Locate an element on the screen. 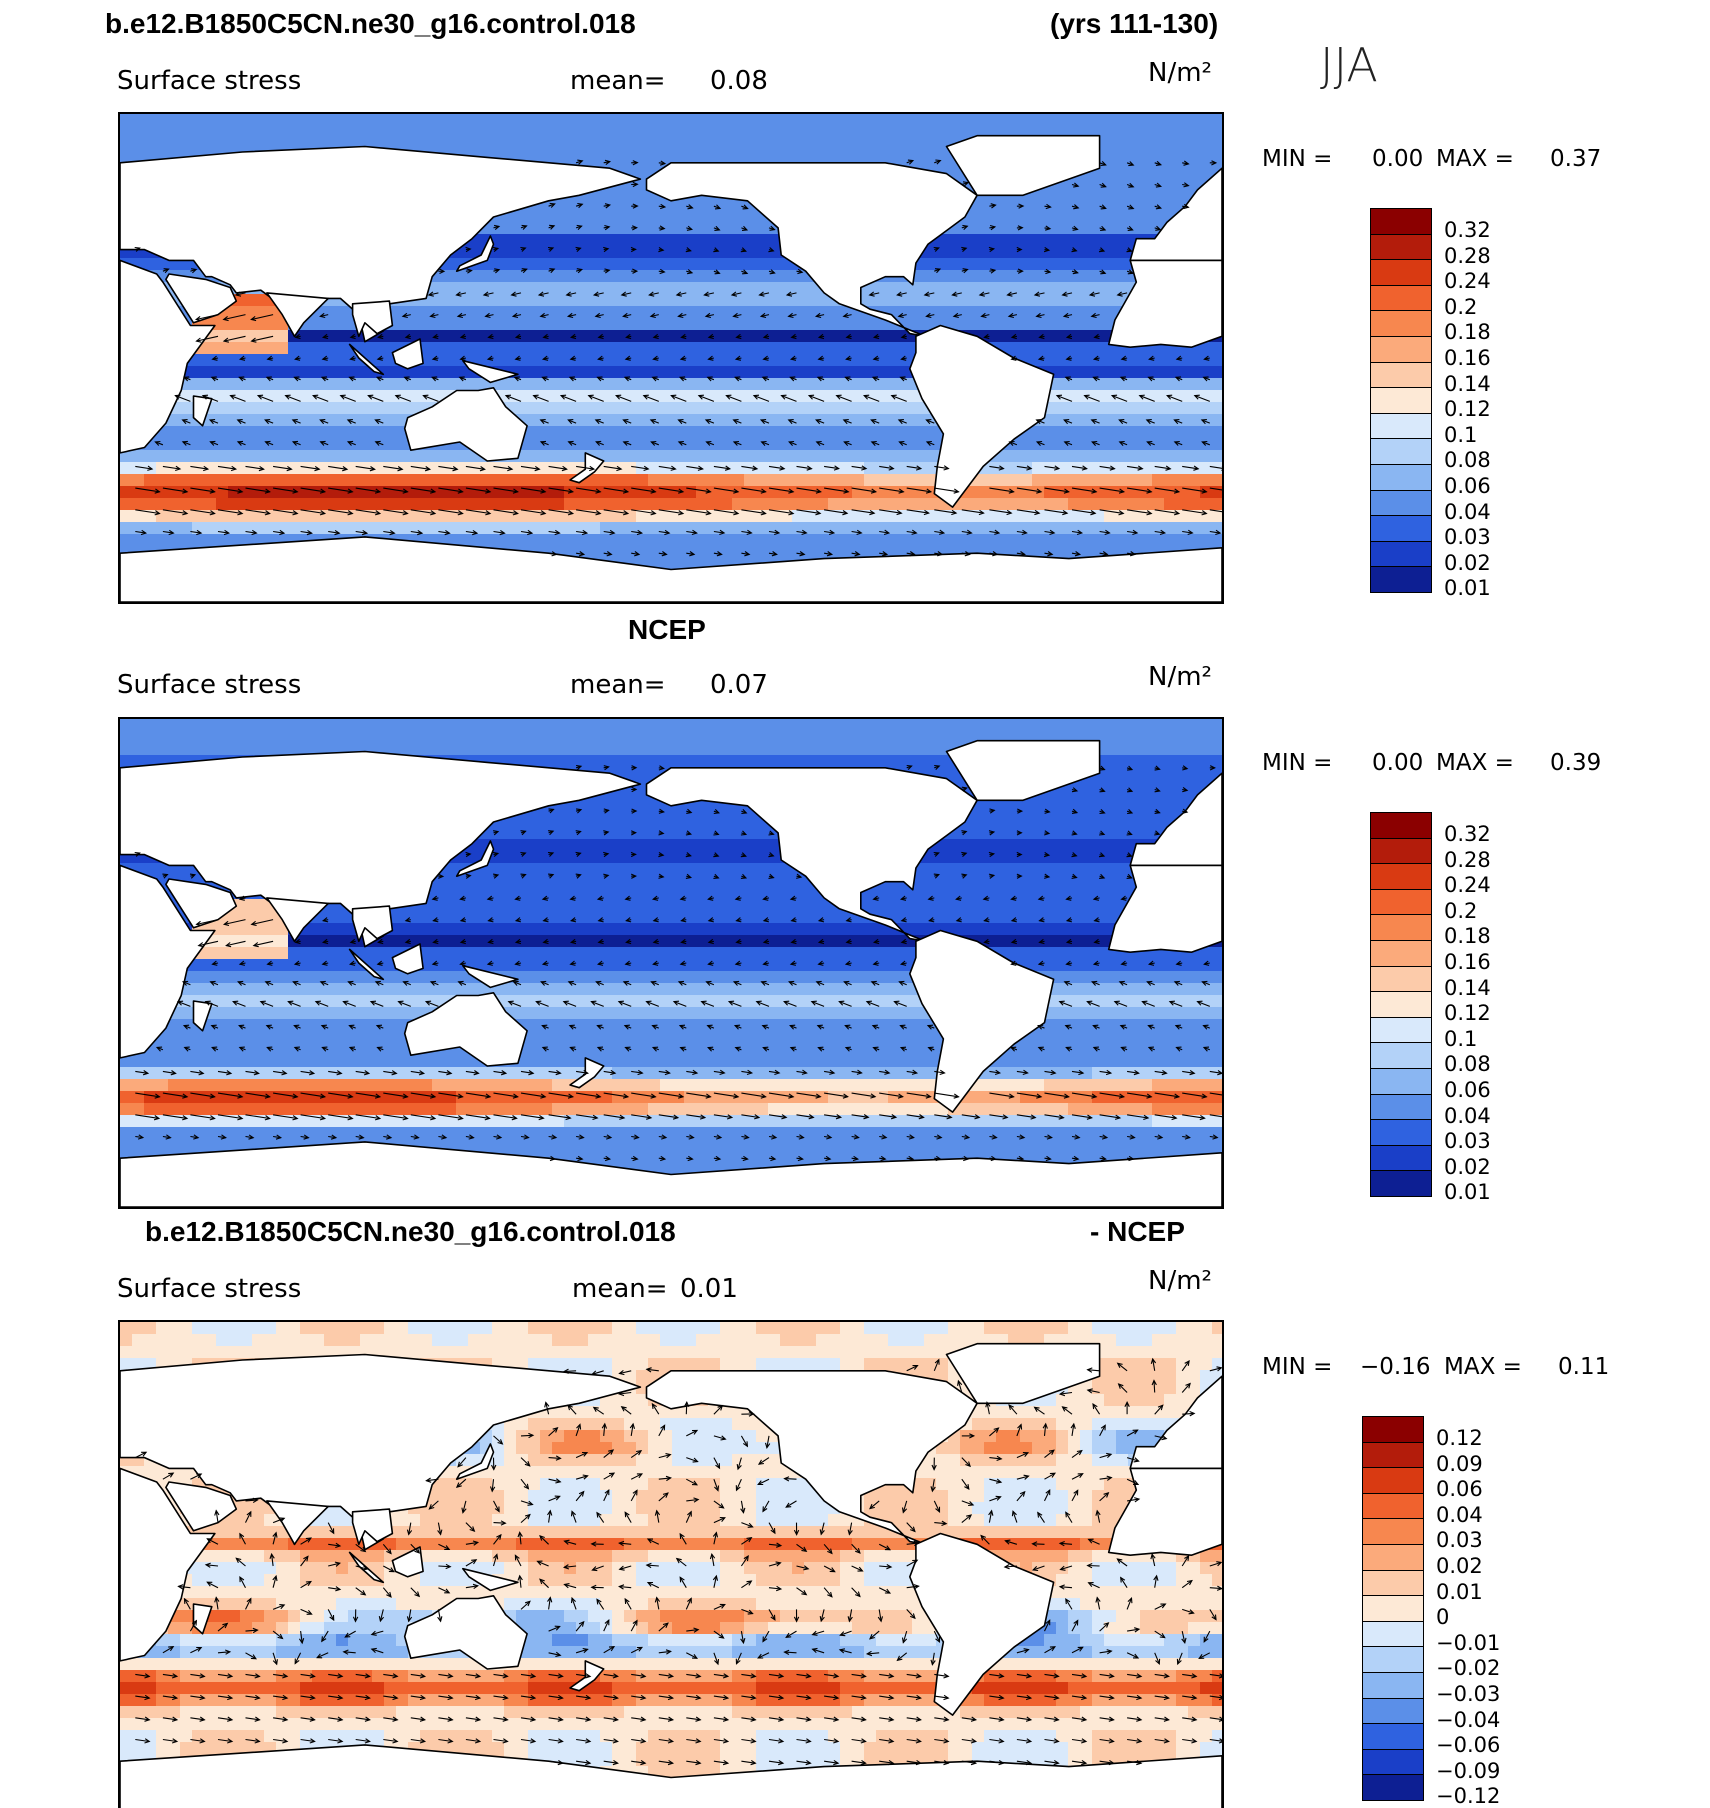 The image size is (1710, 1808). panel1-max-value: 0.37 is located at coordinates (1576, 159).